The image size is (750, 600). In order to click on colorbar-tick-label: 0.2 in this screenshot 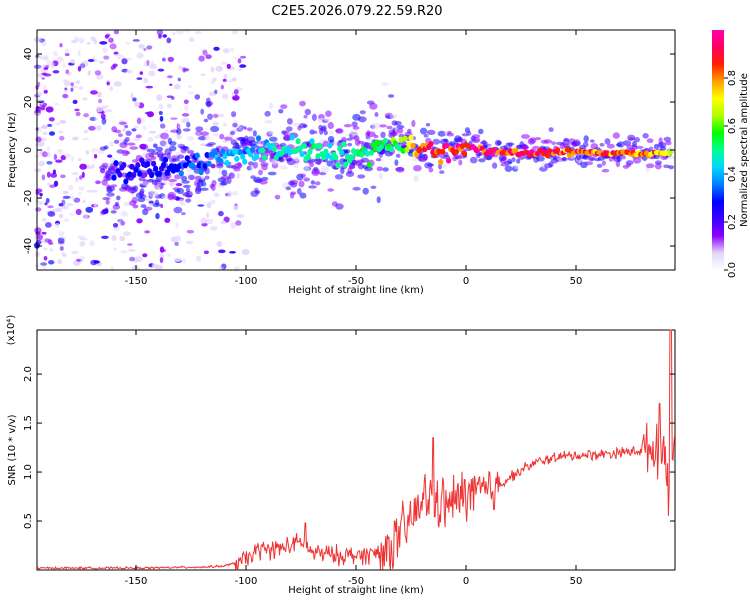, I will do `click(732, 222)`.